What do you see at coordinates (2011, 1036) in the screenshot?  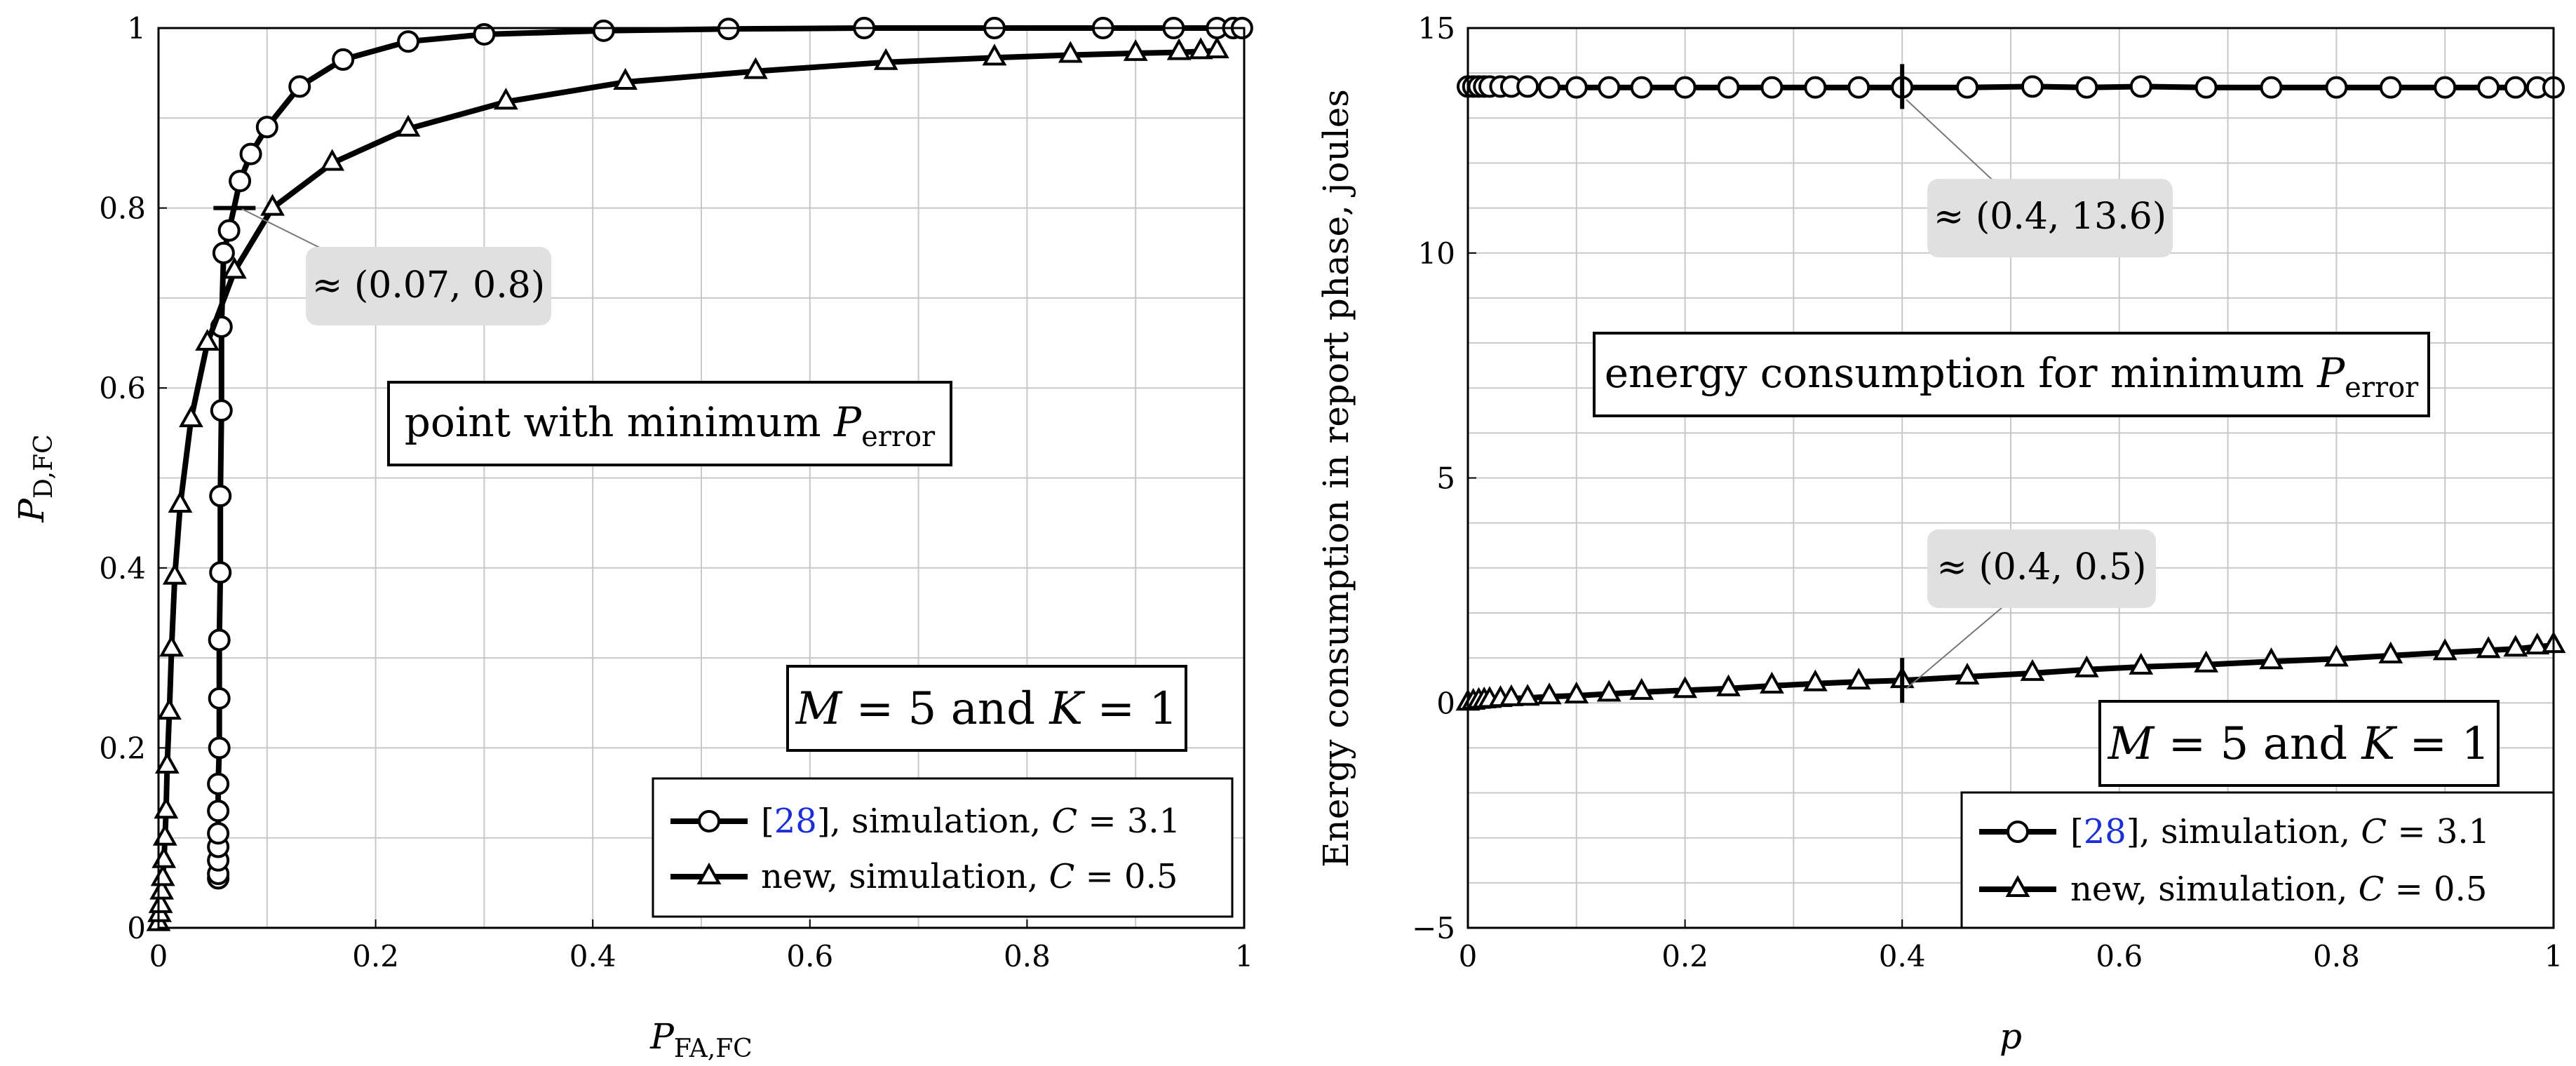 I see `right-x-axis-label: p` at bounding box center [2011, 1036].